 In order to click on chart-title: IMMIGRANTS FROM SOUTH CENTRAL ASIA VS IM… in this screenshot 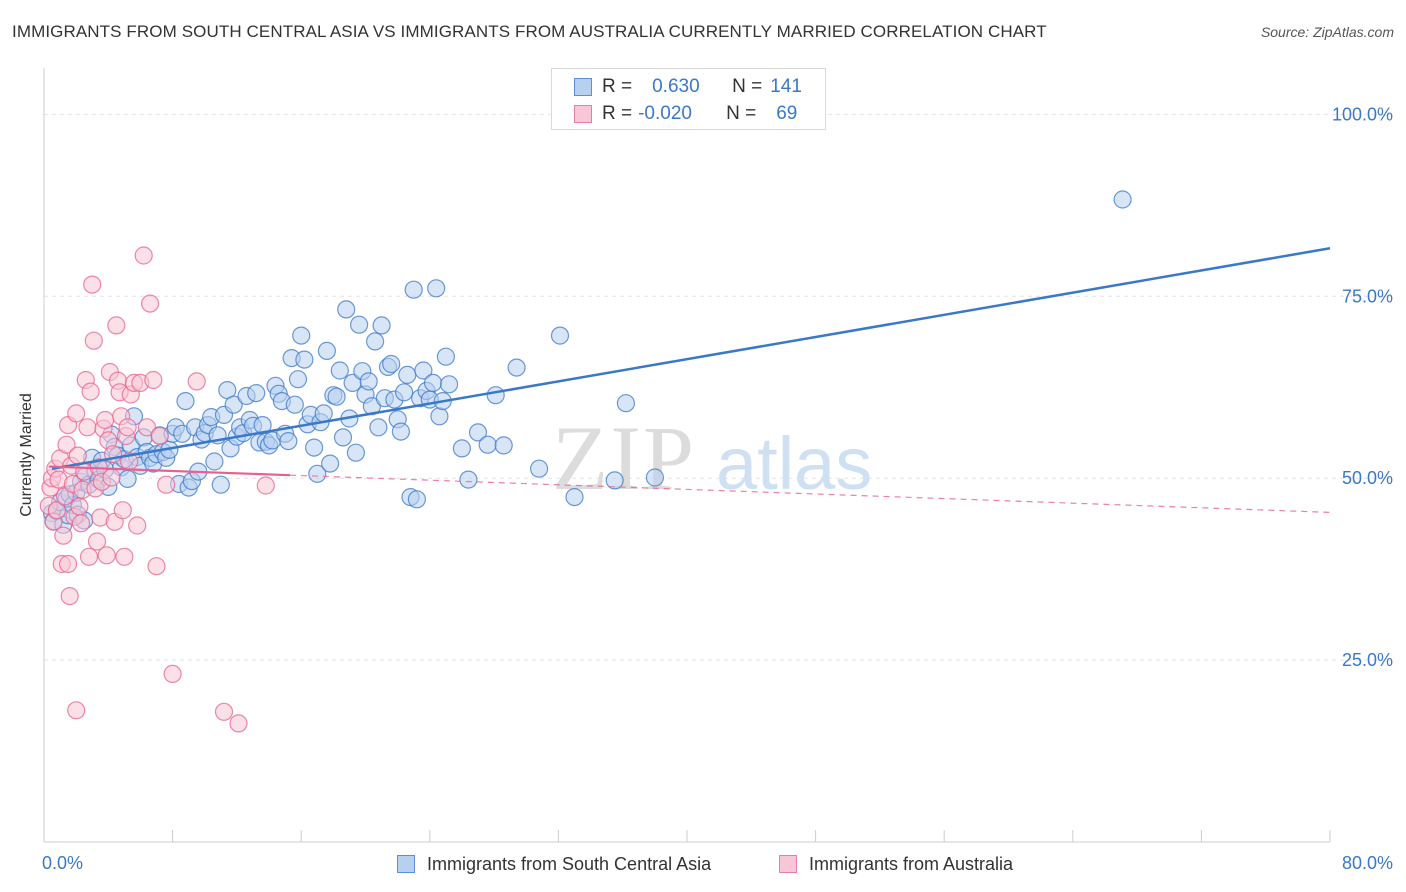, I will do `click(529, 31)`.